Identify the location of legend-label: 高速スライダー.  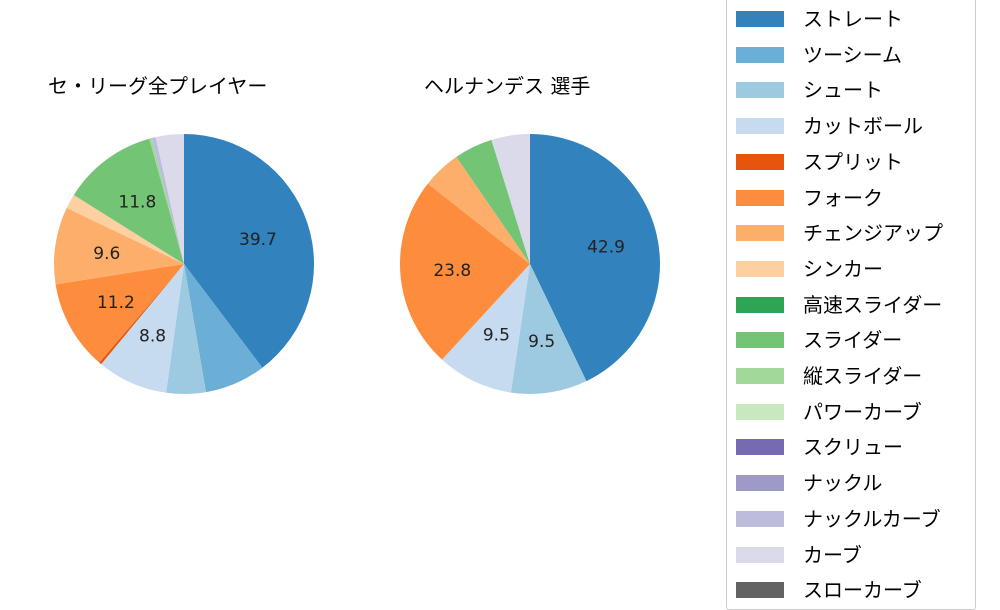
(873, 304).